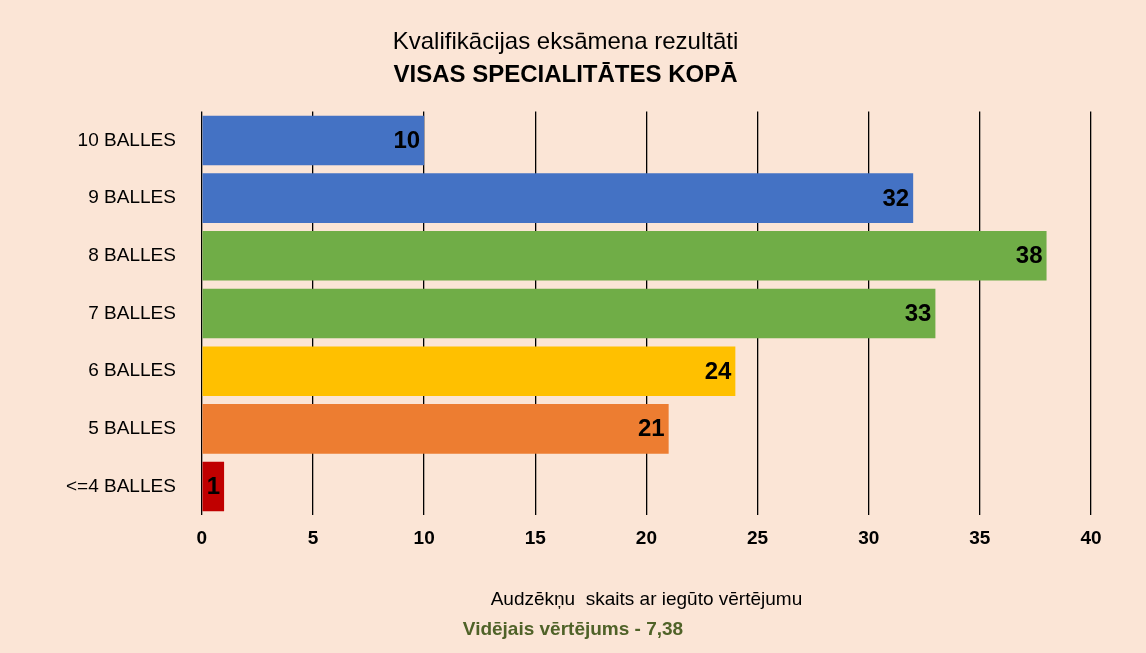 This screenshot has height=653, width=1146. What do you see at coordinates (126, 139) in the screenshot?
I see `y-tick-label: 10 BALLES` at bounding box center [126, 139].